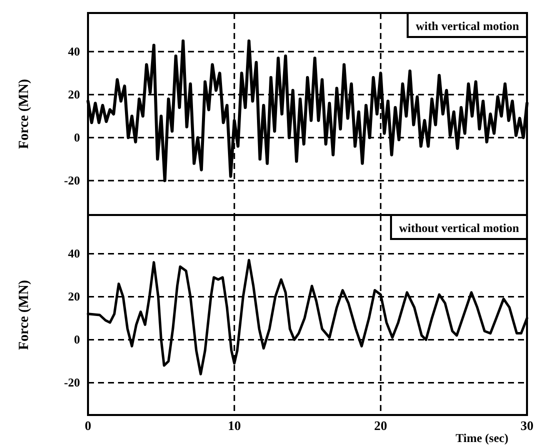  What do you see at coordinates (527, 426) in the screenshot?
I see `x-tick-label: 30` at bounding box center [527, 426].